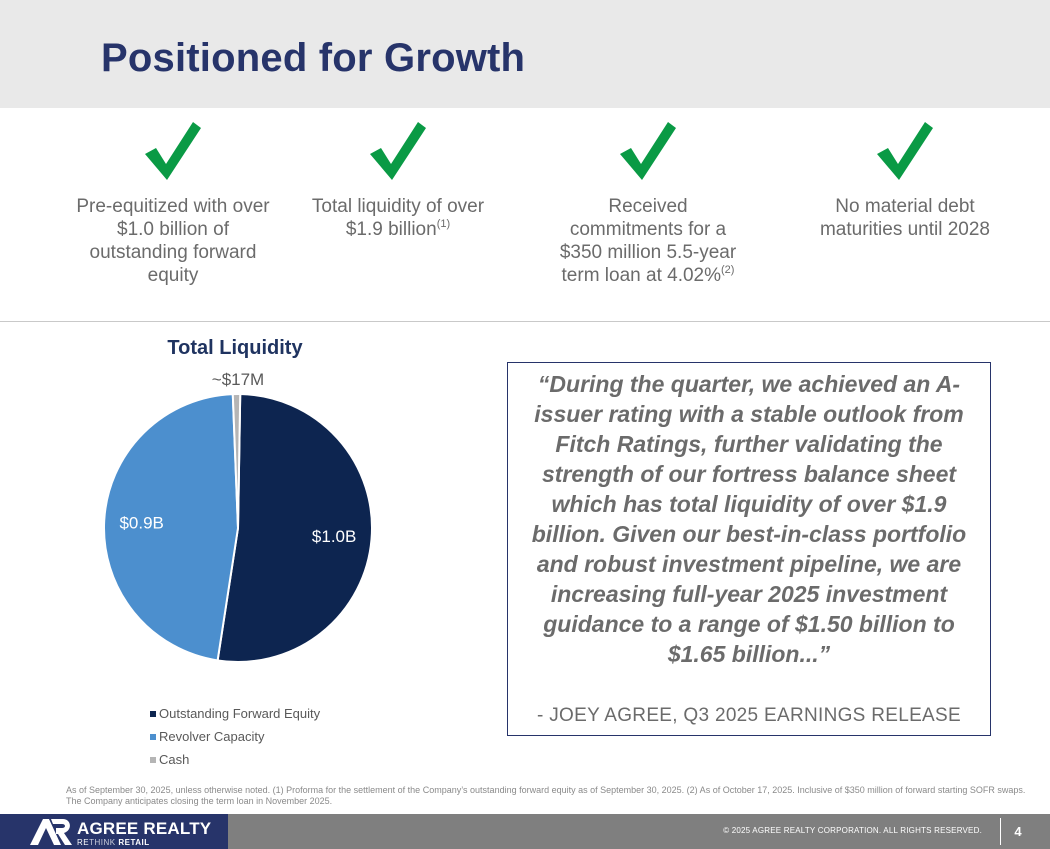 Image resolution: width=1050 pixels, height=849 pixels. Describe the element at coordinates (236, 461) in the screenshot. I see `pie-slice-cash` at that location.